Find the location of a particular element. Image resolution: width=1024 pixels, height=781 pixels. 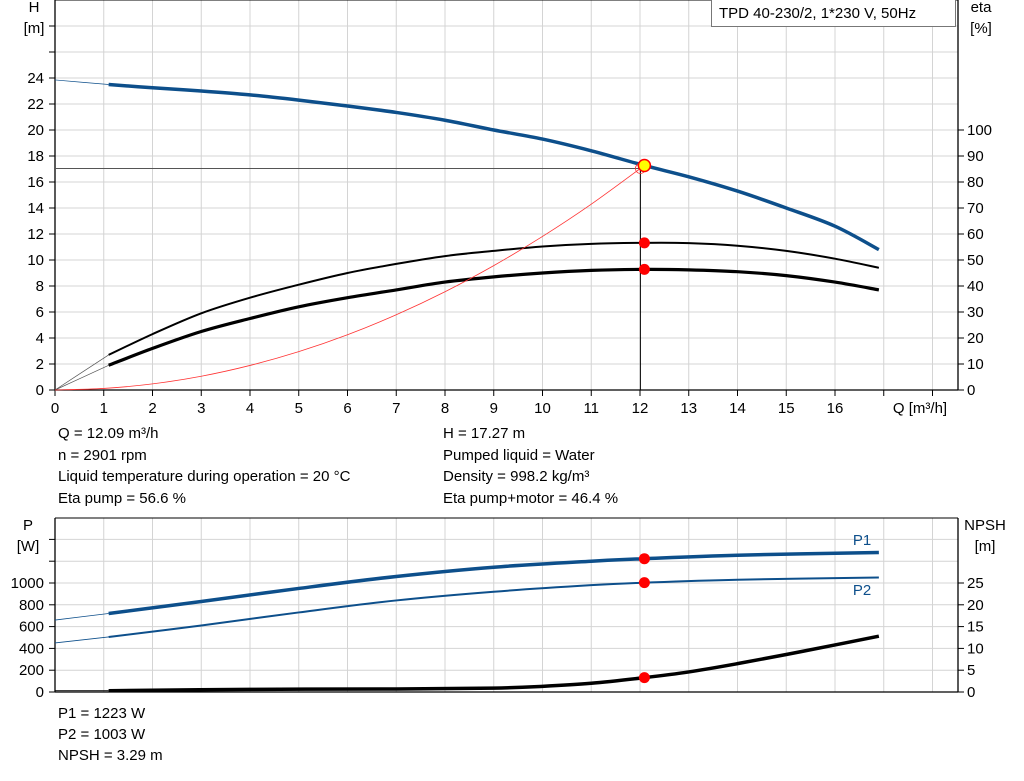

y-right-tick-label: 15 is located at coordinates (975, 627).